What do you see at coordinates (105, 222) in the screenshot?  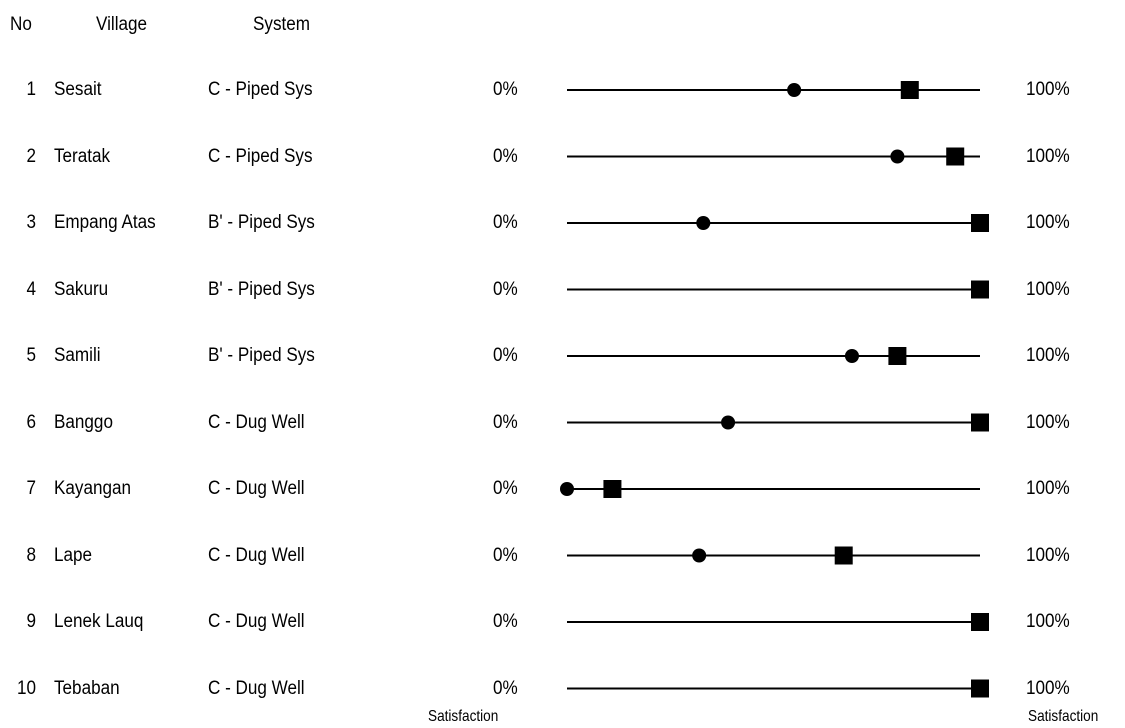 I see `village-name: Empang Atas` at bounding box center [105, 222].